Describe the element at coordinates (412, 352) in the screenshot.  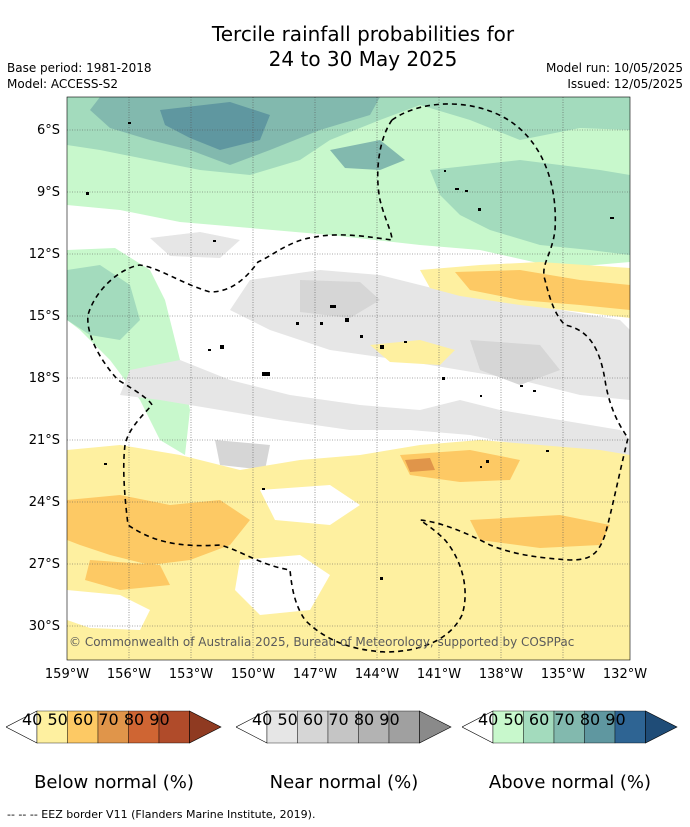
I see `below-normal-mid` at that location.